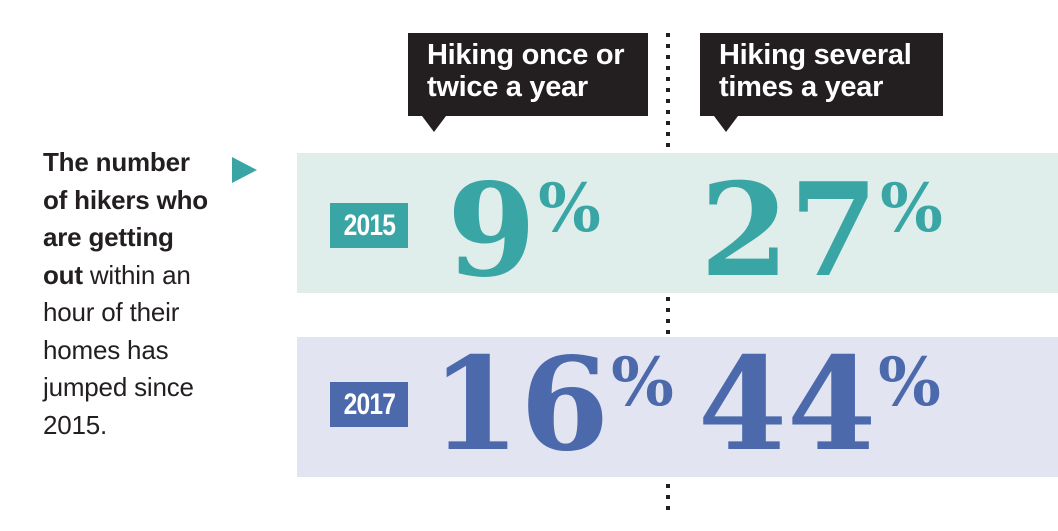 The image size is (1058, 531). I want to click on year-badge-label: 2015, so click(369, 225).